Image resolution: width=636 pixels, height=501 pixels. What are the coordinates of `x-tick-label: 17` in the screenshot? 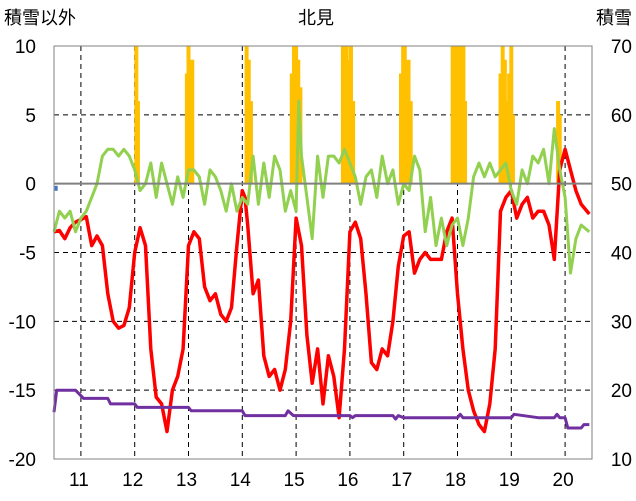 It's located at (401, 480).